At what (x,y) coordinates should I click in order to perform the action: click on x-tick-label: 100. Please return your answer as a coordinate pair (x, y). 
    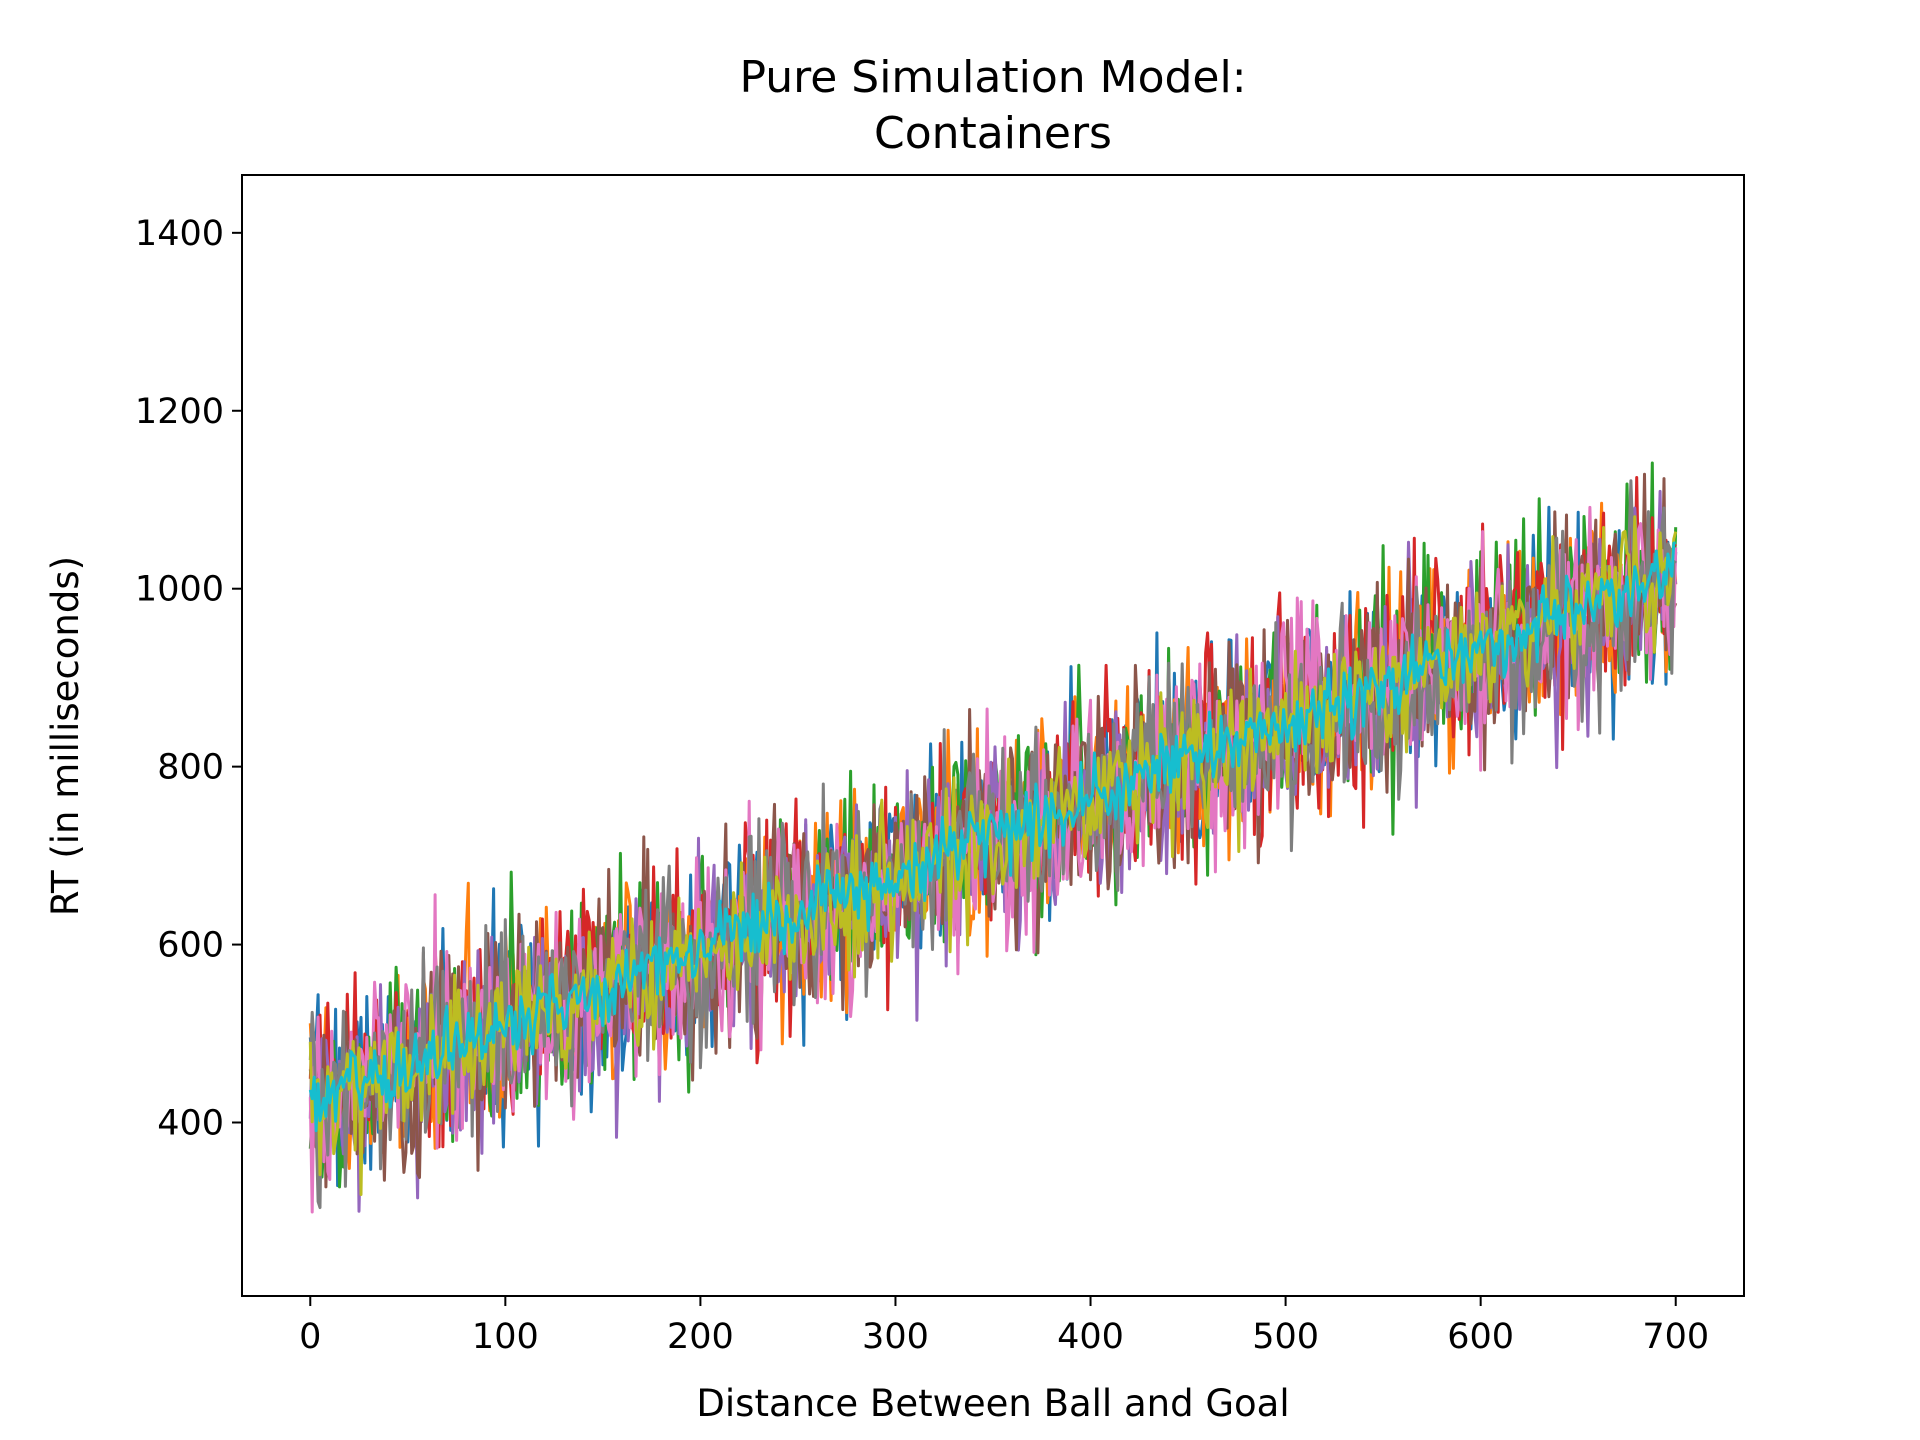
    Looking at the image, I should click on (505, 1337).